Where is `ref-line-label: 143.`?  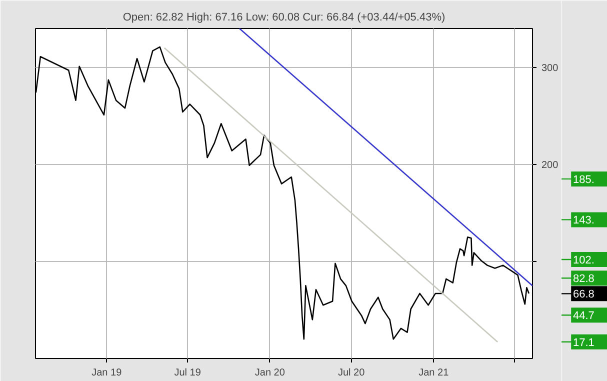
ref-line-label: 143. is located at coordinates (583, 220).